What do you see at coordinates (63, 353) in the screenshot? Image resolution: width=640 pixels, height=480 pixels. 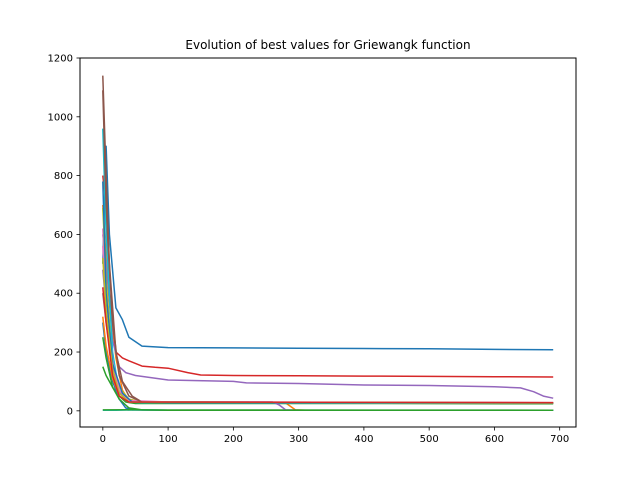 I see `y-tick-label: 200` at bounding box center [63, 353].